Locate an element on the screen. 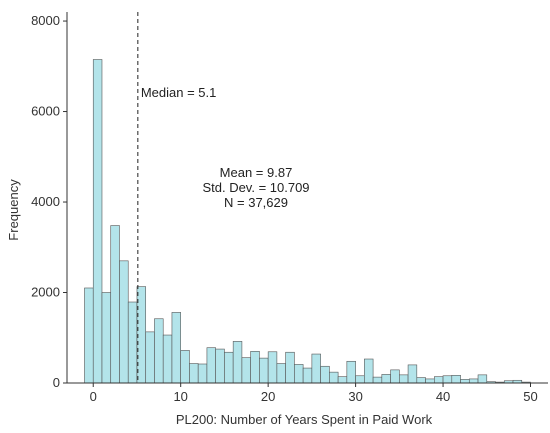  y-tick-label: 4000 is located at coordinates (45, 201).